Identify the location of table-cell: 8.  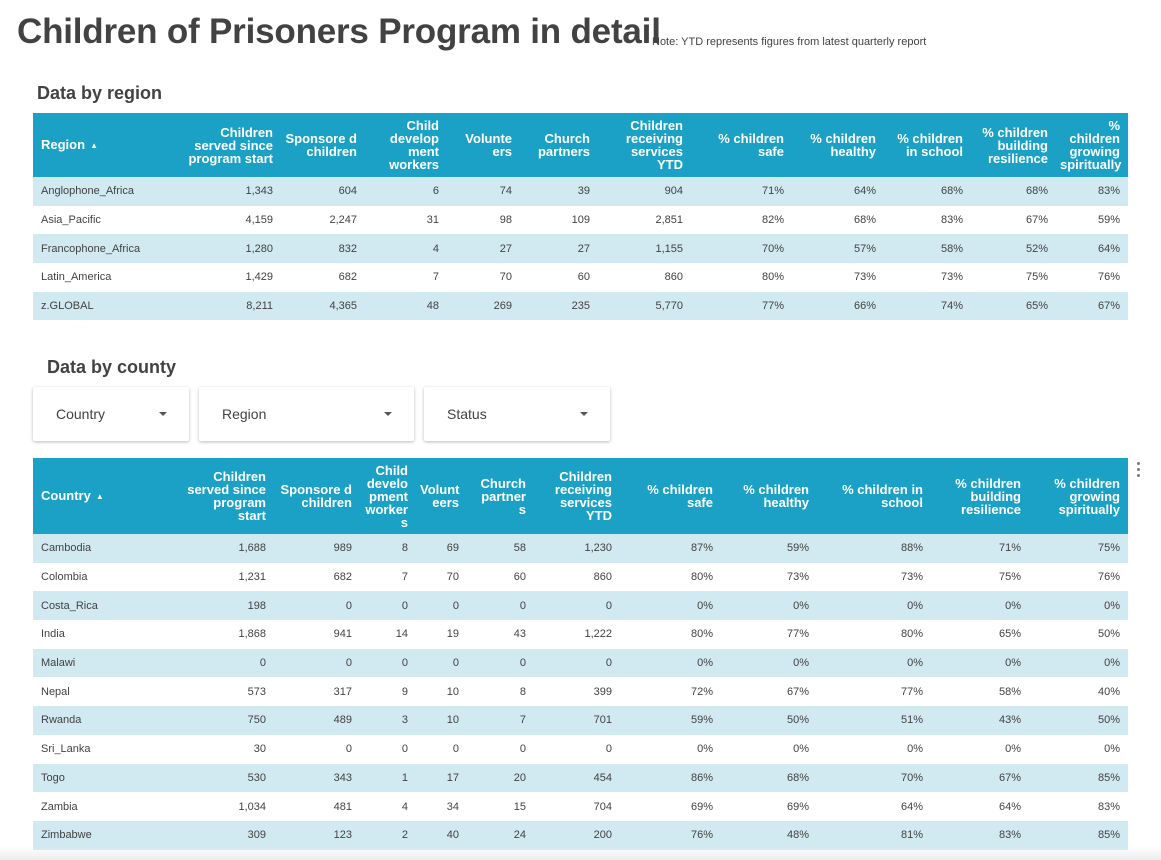
(388, 548).